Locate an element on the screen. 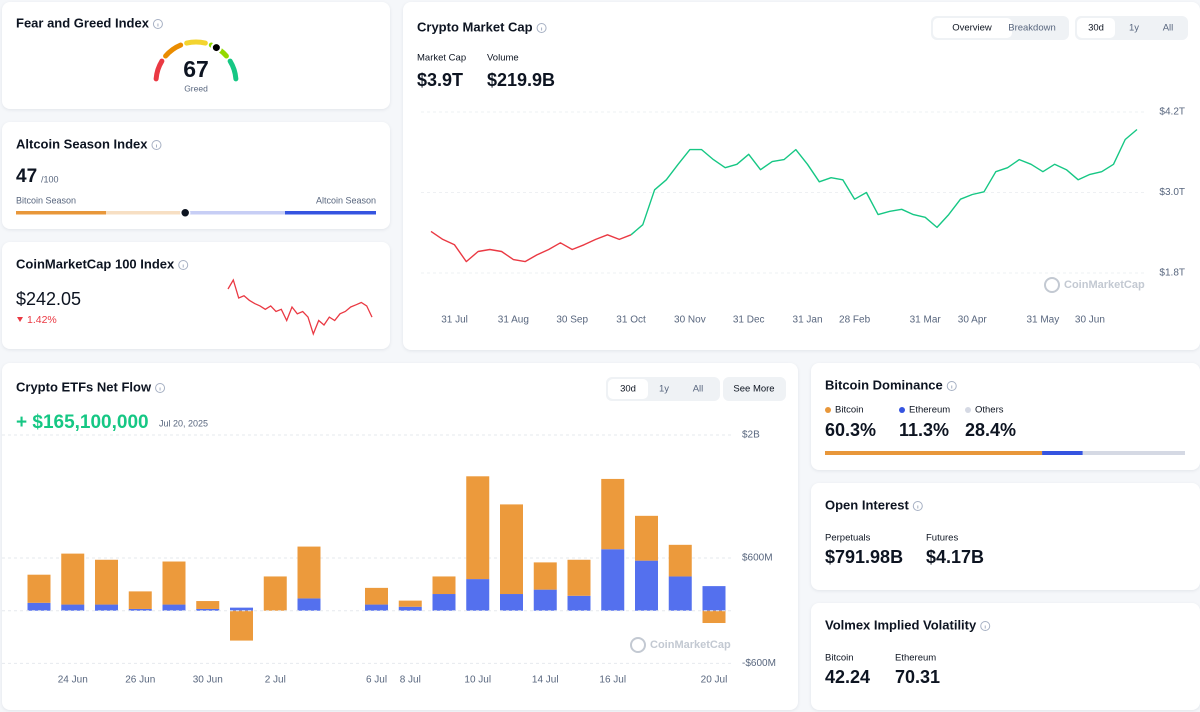 The height and width of the screenshot is (712, 1200). stat-label: Market Cap is located at coordinates (441, 58).